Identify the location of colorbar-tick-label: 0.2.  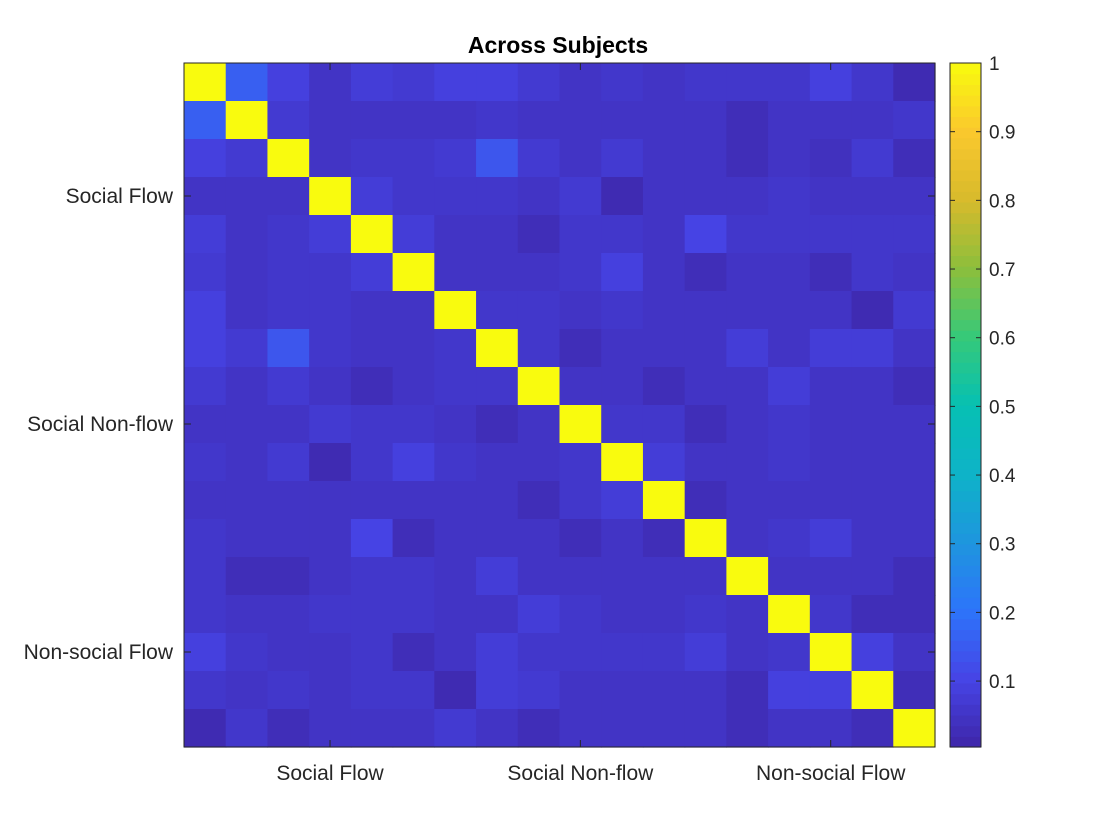
(1002, 613).